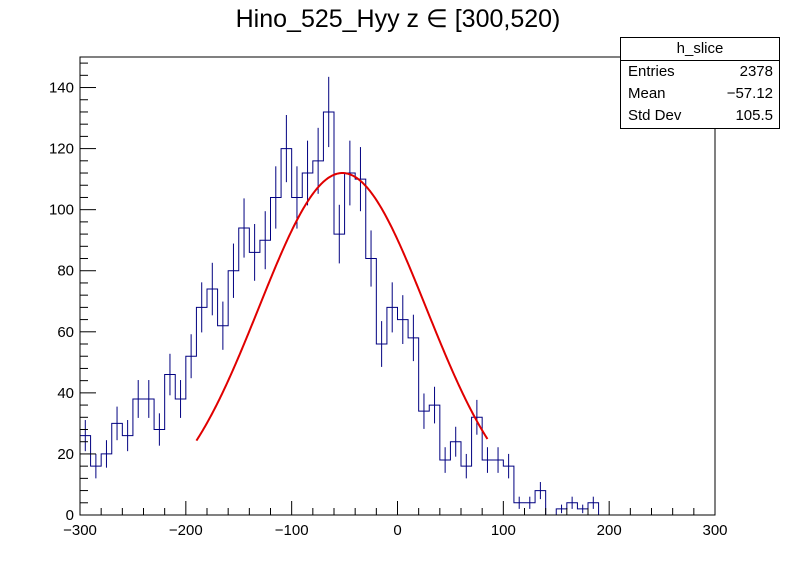 The image size is (796, 572). I want to click on x-tick-label: −300, so click(80, 530).